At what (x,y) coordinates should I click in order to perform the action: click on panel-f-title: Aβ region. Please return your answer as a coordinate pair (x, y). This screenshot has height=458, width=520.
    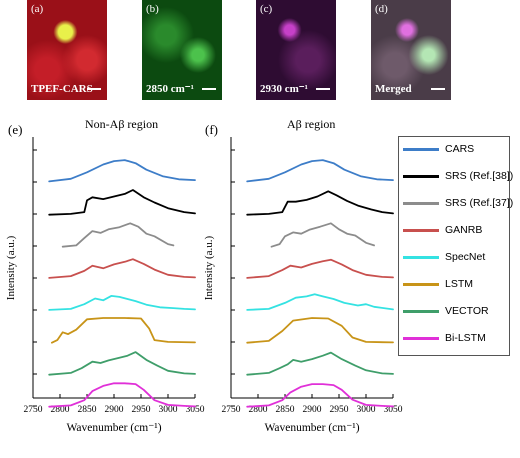
    Looking at the image, I should click on (311, 124).